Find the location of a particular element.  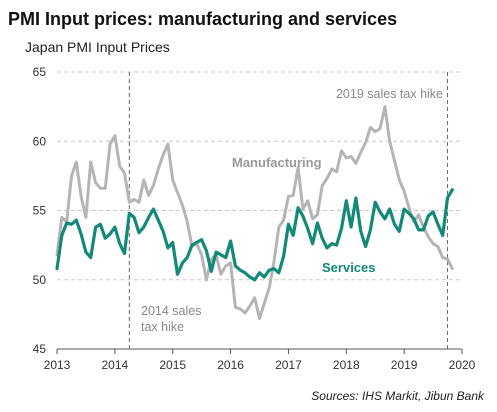

x-tick-label: 2020 is located at coordinates (462, 365).